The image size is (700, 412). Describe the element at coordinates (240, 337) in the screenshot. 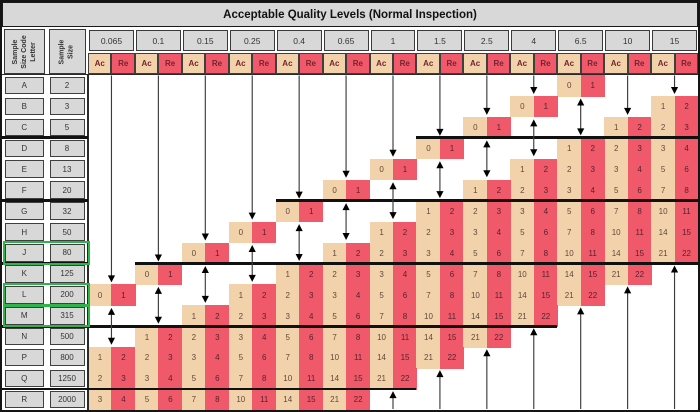

I see `ac-cell-N-0.25: 3` at that location.